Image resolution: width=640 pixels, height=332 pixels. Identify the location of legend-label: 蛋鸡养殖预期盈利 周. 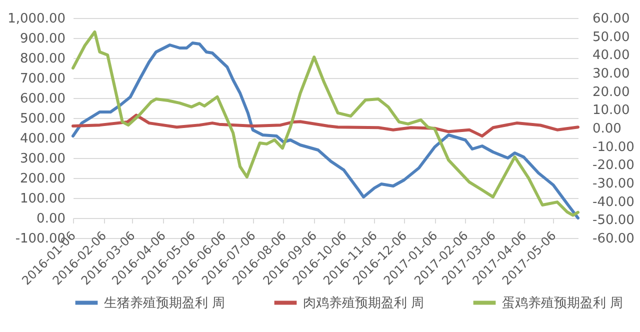
(563, 302).